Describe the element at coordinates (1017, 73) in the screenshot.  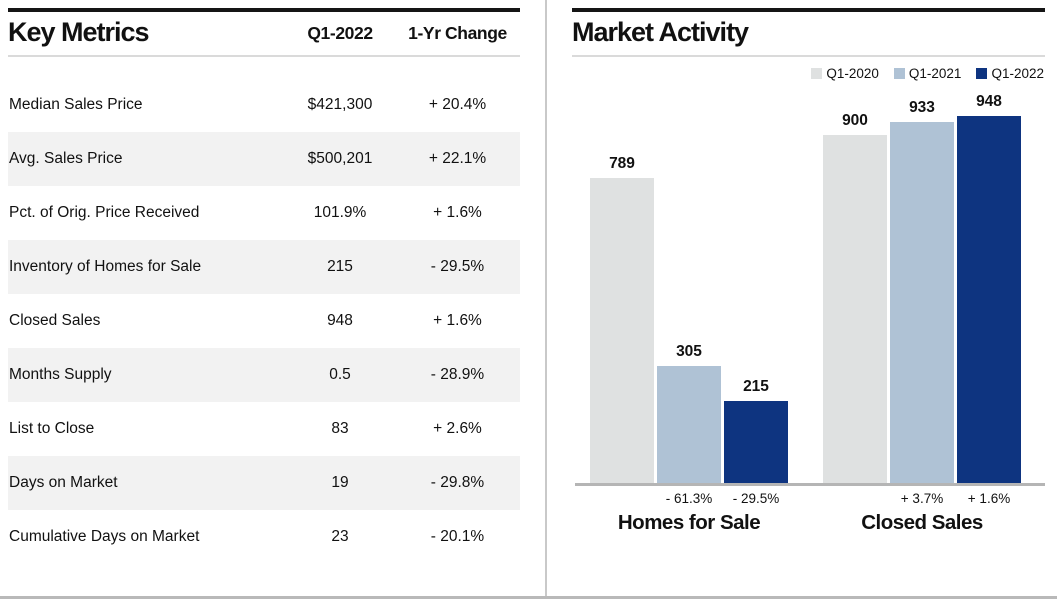
I see `legend-label: Q1-2022` at that location.